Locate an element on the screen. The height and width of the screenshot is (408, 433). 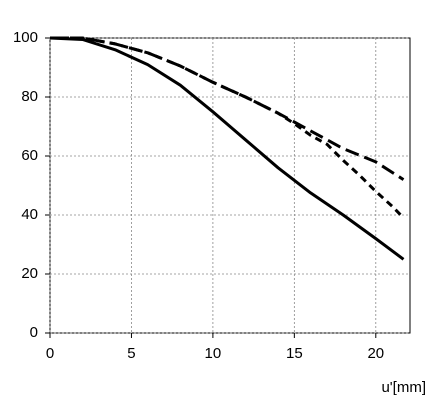
y-tick-label: 0 is located at coordinates (34, 332).